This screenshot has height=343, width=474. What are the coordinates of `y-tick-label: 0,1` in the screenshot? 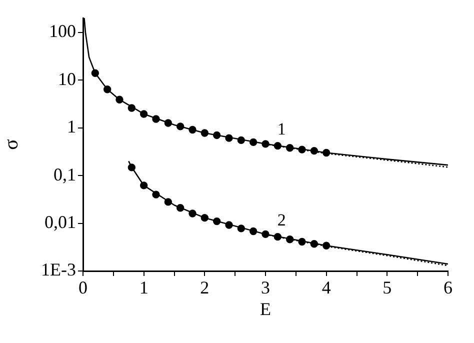 It's located at (65, 174).